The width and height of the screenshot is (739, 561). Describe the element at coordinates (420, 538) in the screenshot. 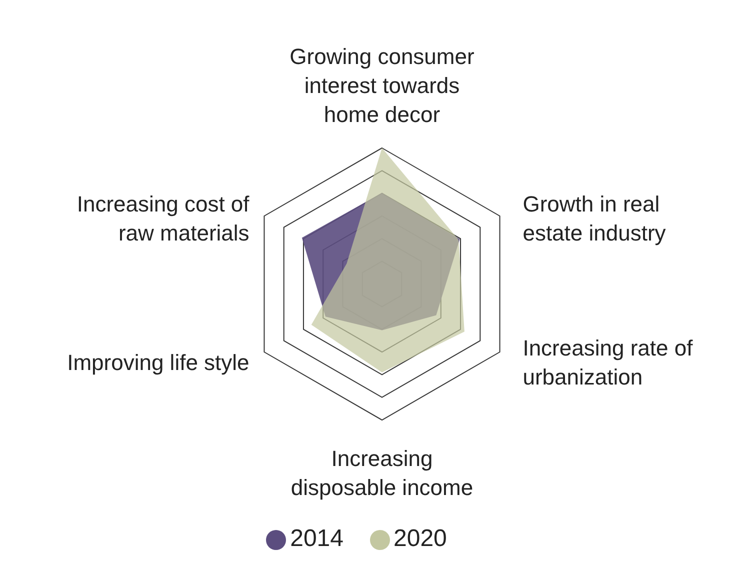

I see `legend-label: 2020` at that location.